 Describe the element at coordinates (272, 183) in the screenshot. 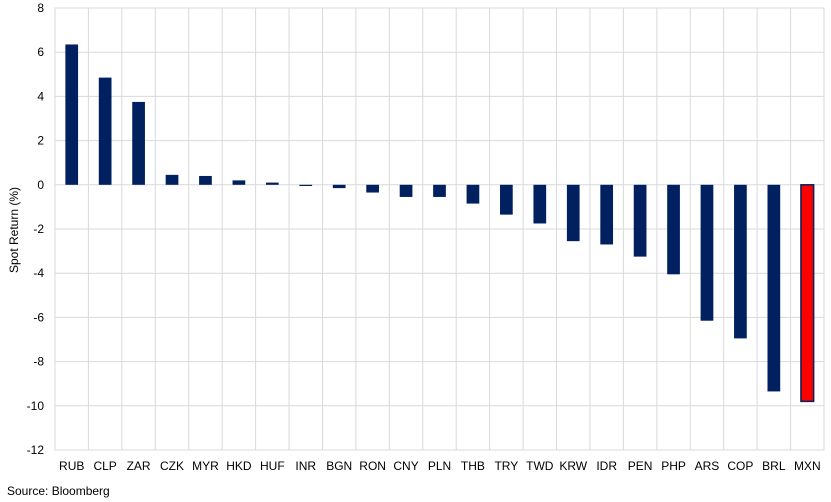

I see `bar-huf` at that location.